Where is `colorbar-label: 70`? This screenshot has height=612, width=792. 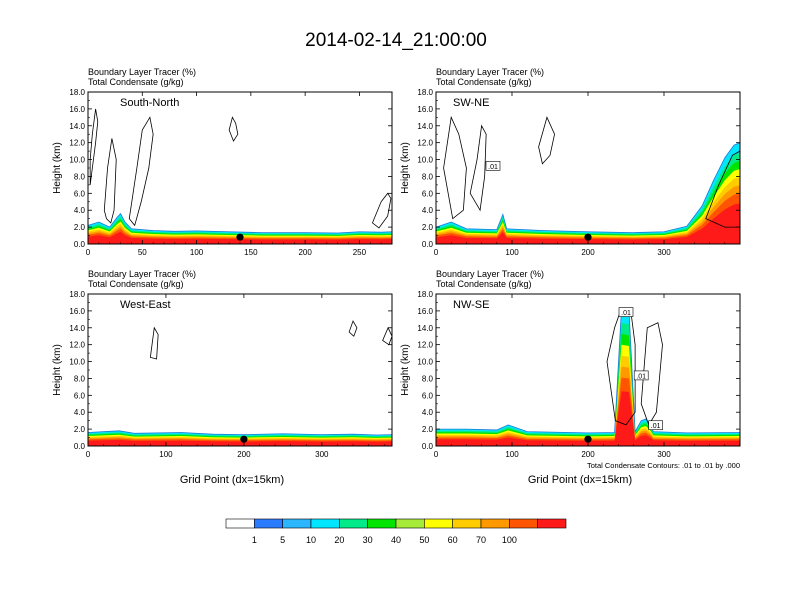 colorbar-label: 70 is located at coordinates (481, 540).